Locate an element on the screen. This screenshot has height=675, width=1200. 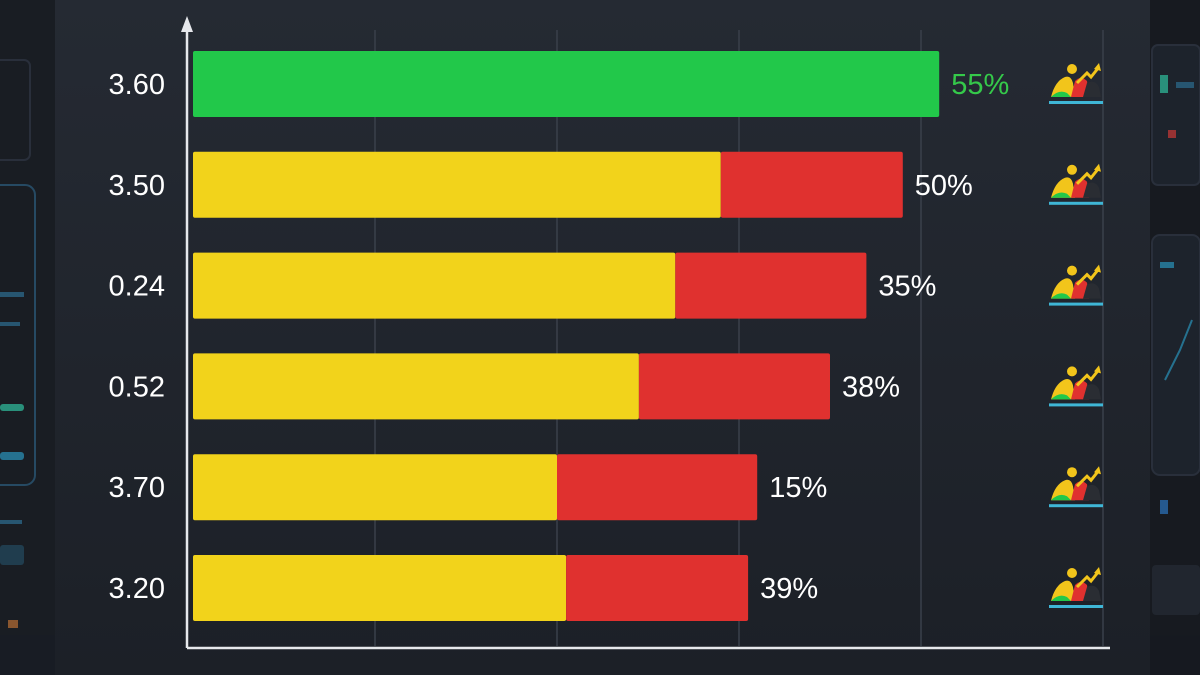
category-label: 0.24 is located at coordinates (137, 287).